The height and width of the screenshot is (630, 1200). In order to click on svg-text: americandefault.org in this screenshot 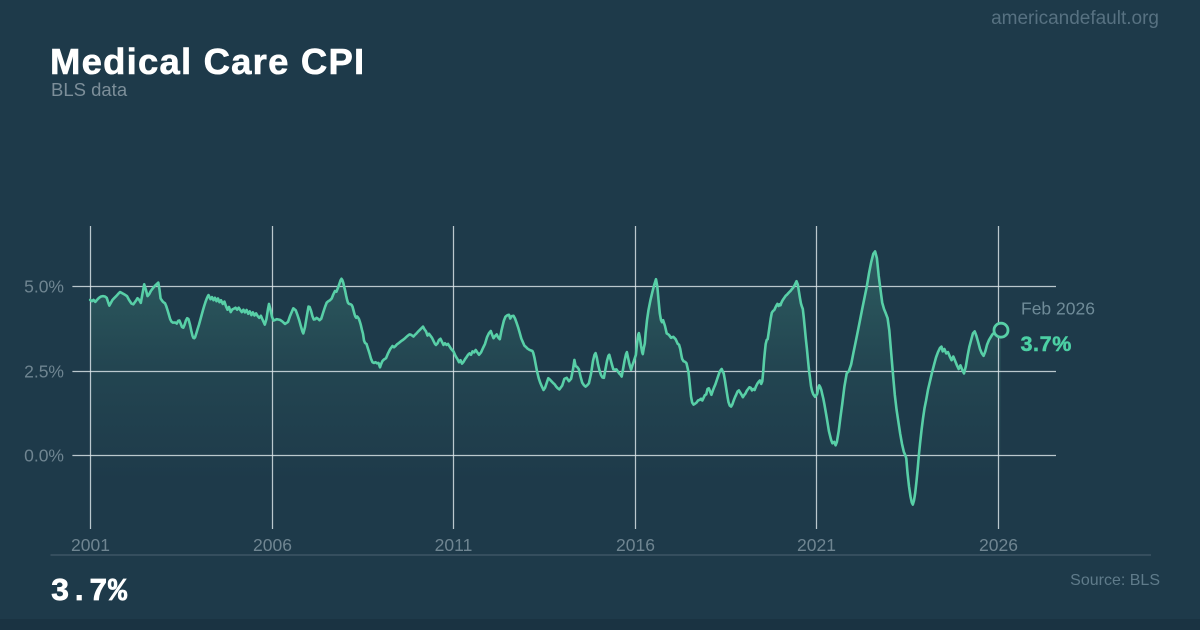, I will do `click(1075, 18)`.